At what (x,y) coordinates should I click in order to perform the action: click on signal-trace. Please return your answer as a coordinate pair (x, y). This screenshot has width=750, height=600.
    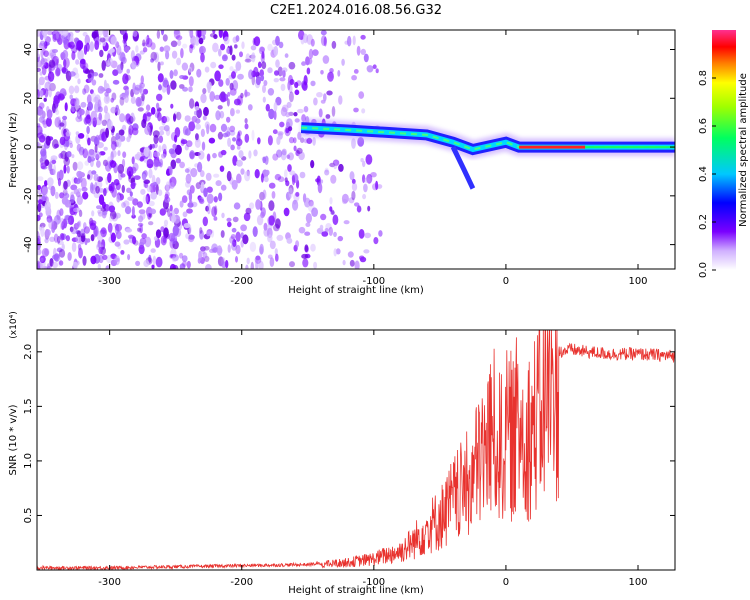
    Looking at the image, I should click on (487, 154).